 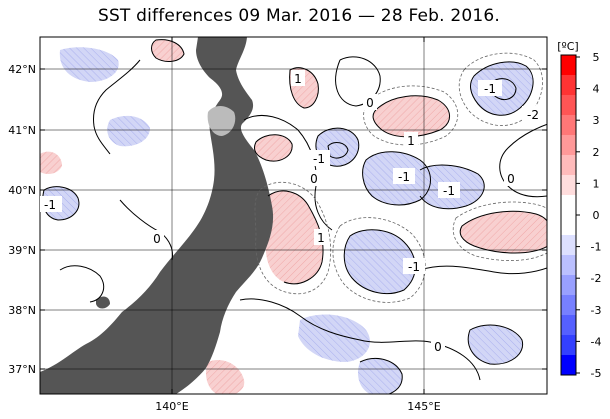 What do you see at coordinates (596, 215) in the screenshot?
I see `colorbar-tick-label: 0` at bounding box center [596, 215].